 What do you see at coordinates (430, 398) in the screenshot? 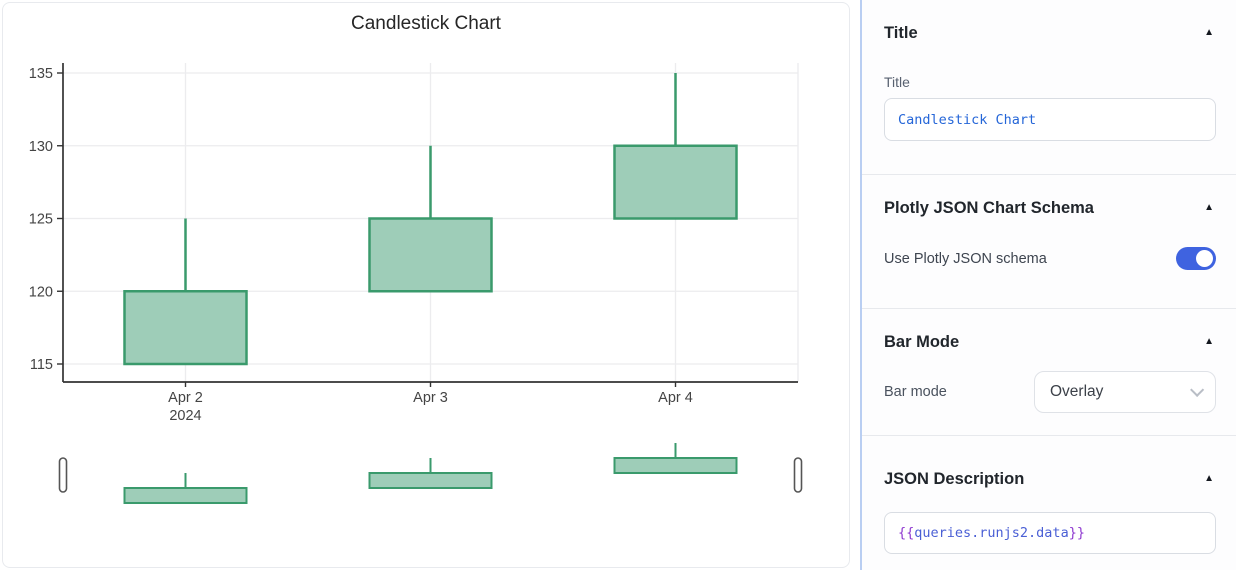
I see `svg-text: Apr 3` at bounding box center [430, 398].